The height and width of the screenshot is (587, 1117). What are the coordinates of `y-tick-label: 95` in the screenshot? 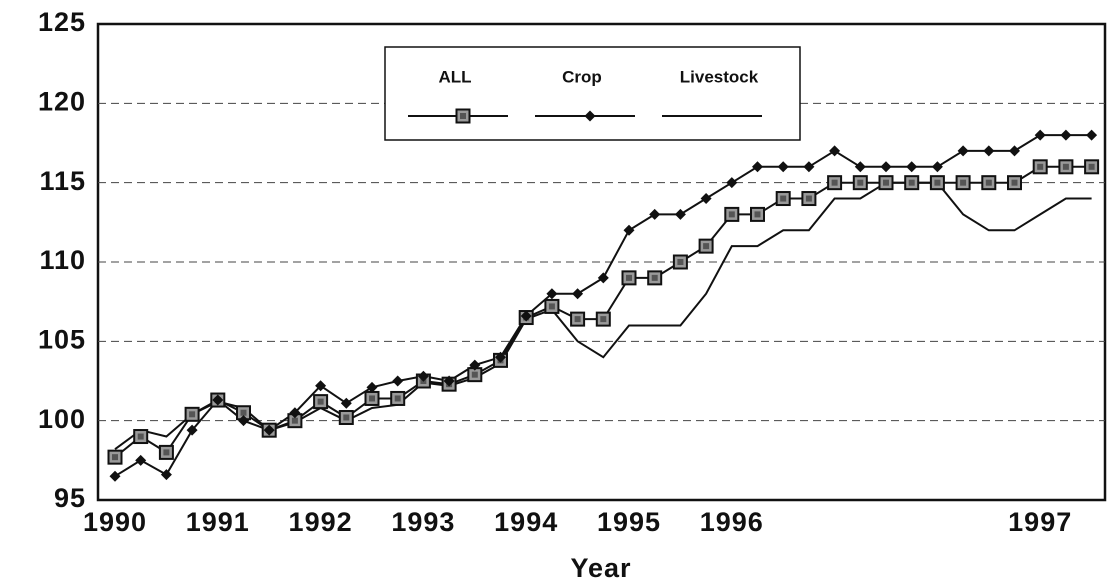 It's located at (70, 498).